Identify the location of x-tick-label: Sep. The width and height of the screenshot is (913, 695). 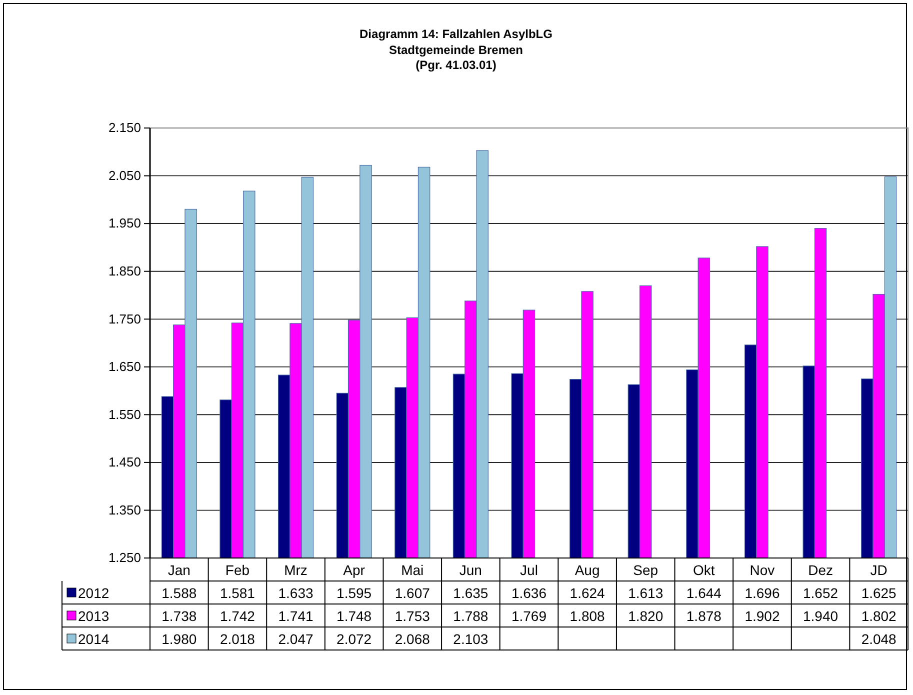
(645, 570).